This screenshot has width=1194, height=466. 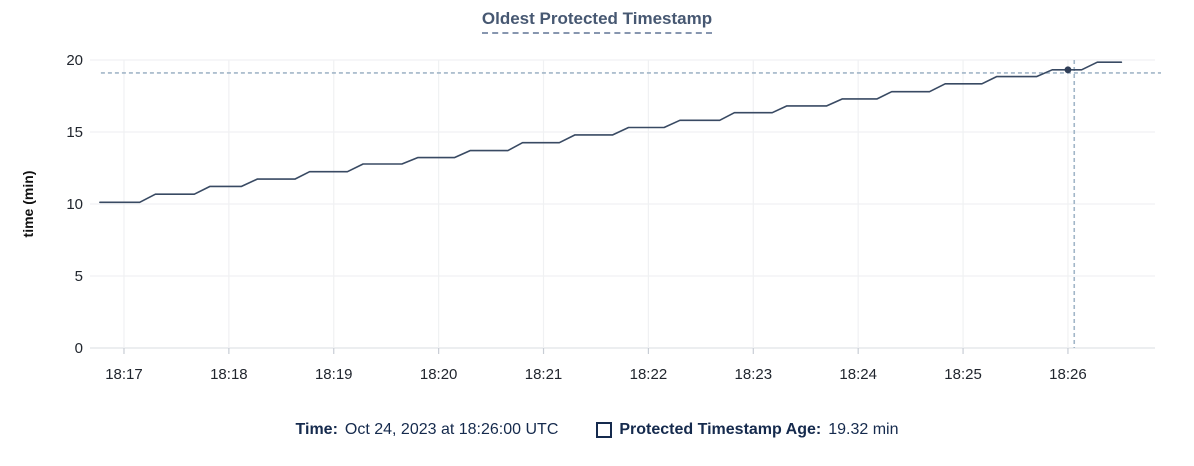 I want to click on y-axis-title: time (min), so click(x=28, y=204).